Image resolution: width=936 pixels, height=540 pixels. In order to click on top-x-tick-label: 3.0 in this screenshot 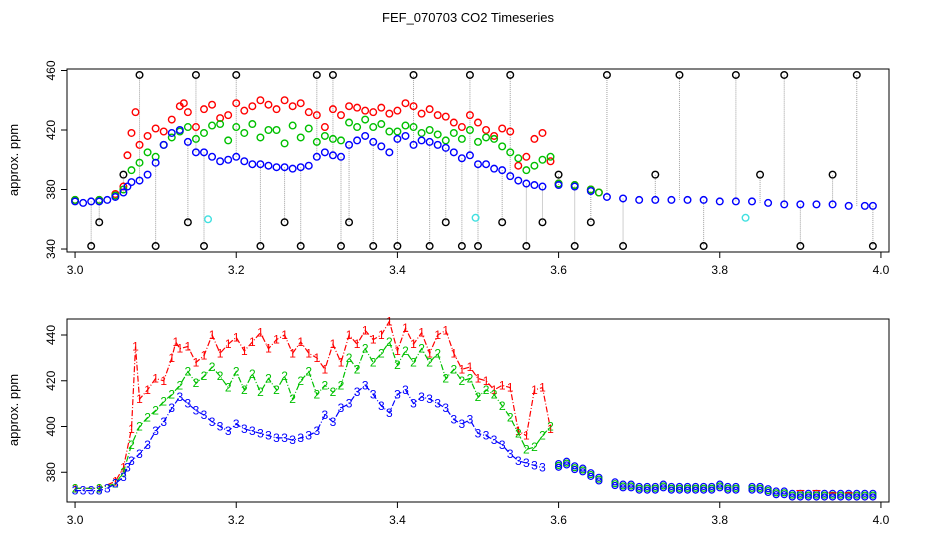, I will do `click(75, 270)`.